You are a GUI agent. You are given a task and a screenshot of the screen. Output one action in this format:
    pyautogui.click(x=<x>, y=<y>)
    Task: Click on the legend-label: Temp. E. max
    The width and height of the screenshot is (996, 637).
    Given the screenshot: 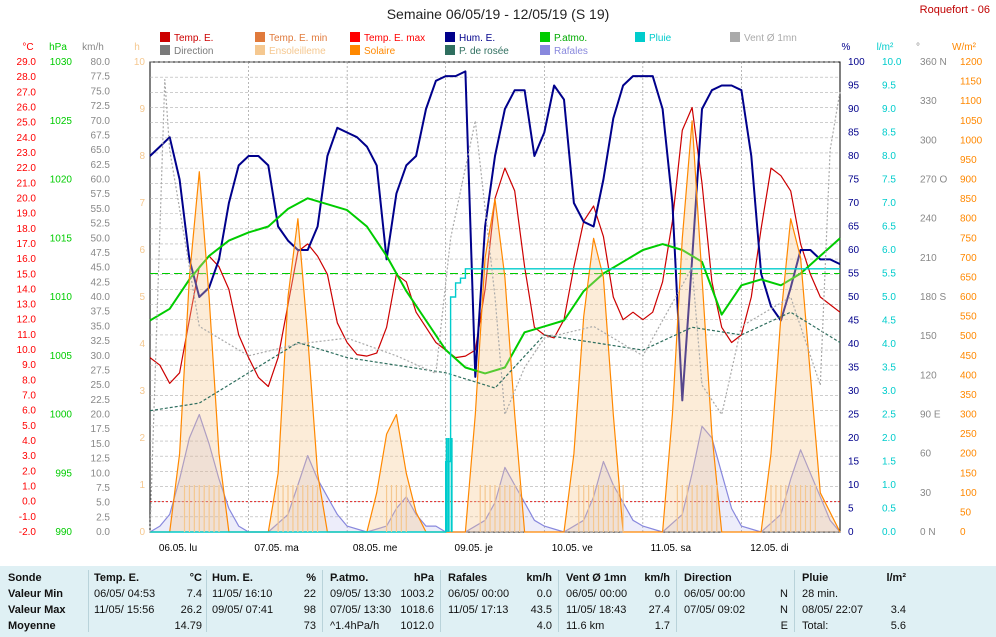 What is the action you would take?
    pyautogui.click(x=395, y=38)
    